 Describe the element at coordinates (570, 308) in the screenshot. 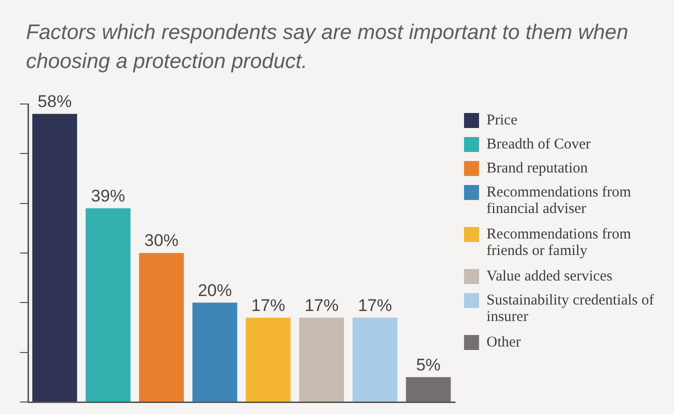

I see `legend-label: Sustainability credentials of insurer` at that location.